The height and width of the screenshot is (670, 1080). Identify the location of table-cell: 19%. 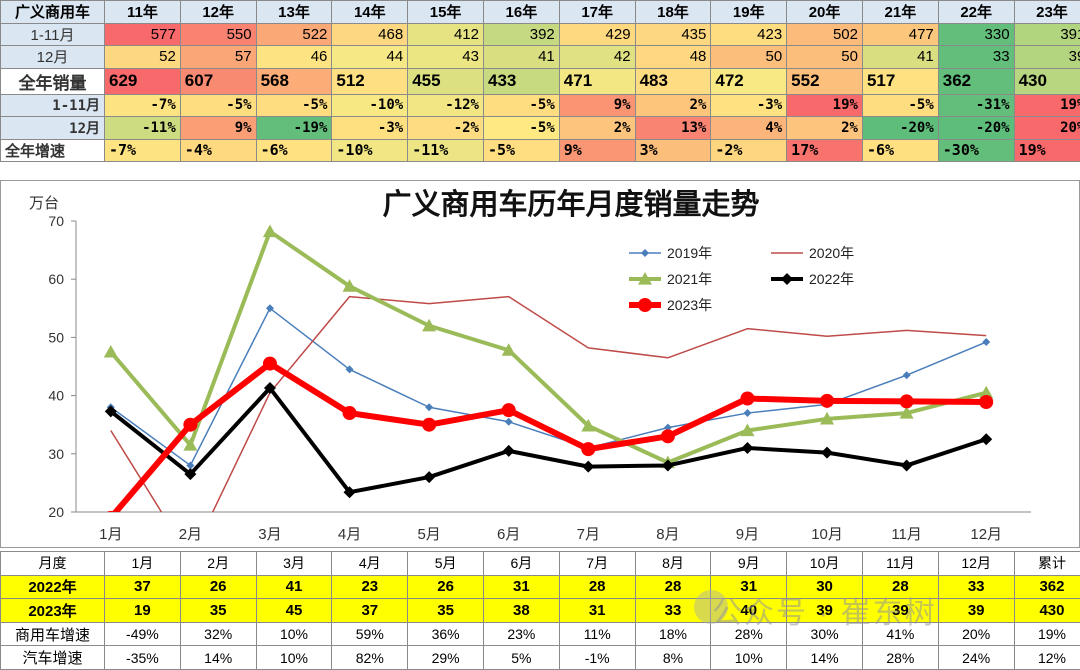
(824, 105).